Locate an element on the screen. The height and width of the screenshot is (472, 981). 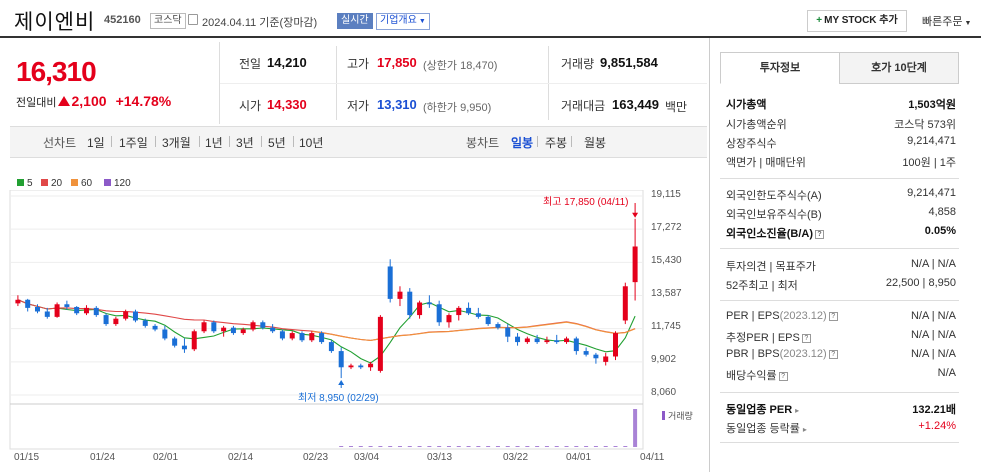
volume-legend: 거래량 is located at coordinates (677, 415).